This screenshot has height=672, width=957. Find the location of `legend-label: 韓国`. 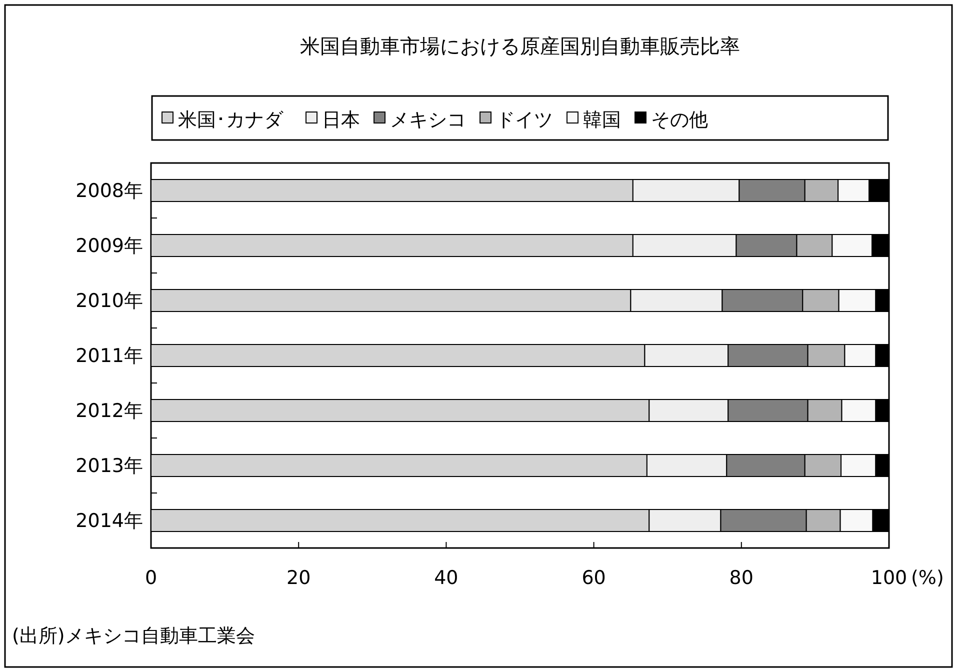

legend-label: 韓国 is located at coordinates (602, 120).